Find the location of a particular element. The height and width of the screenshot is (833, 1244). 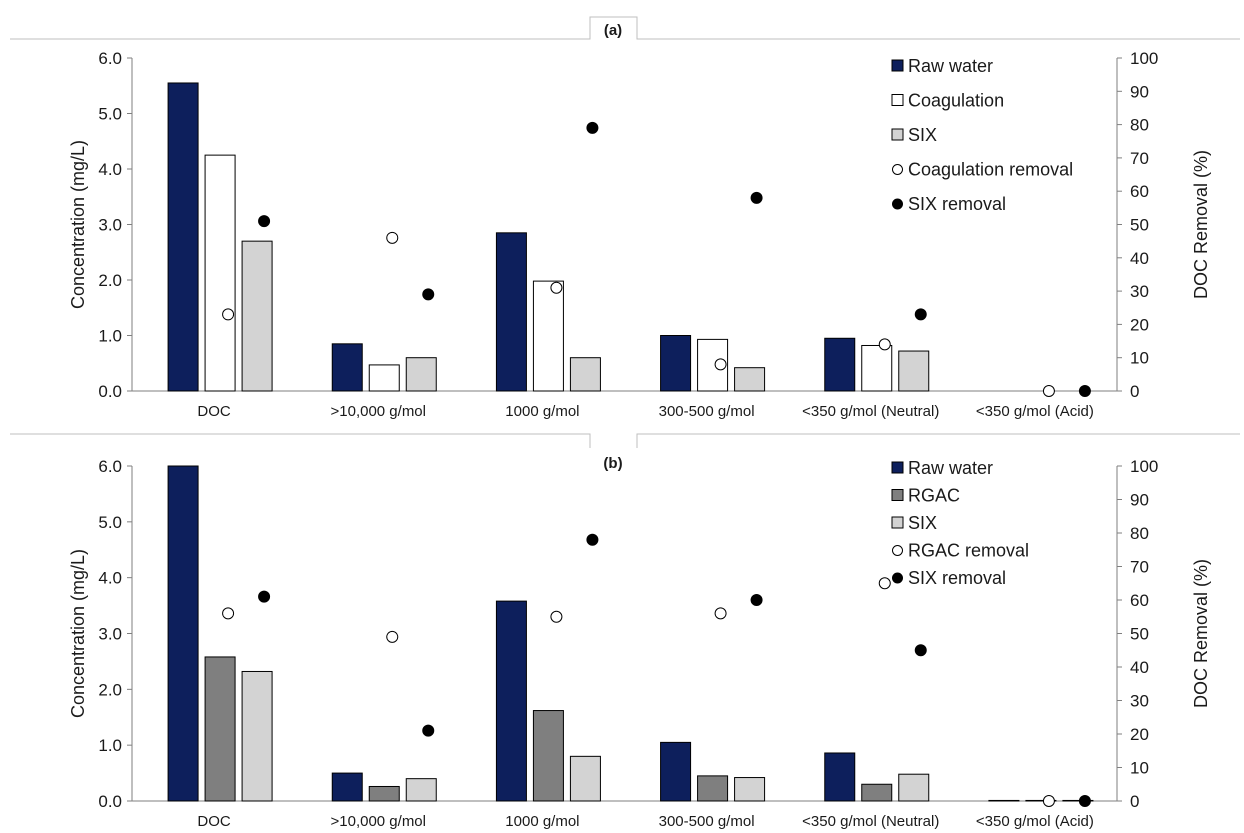

y-tick-label: 5.0 is located at coordinates (110, 522).